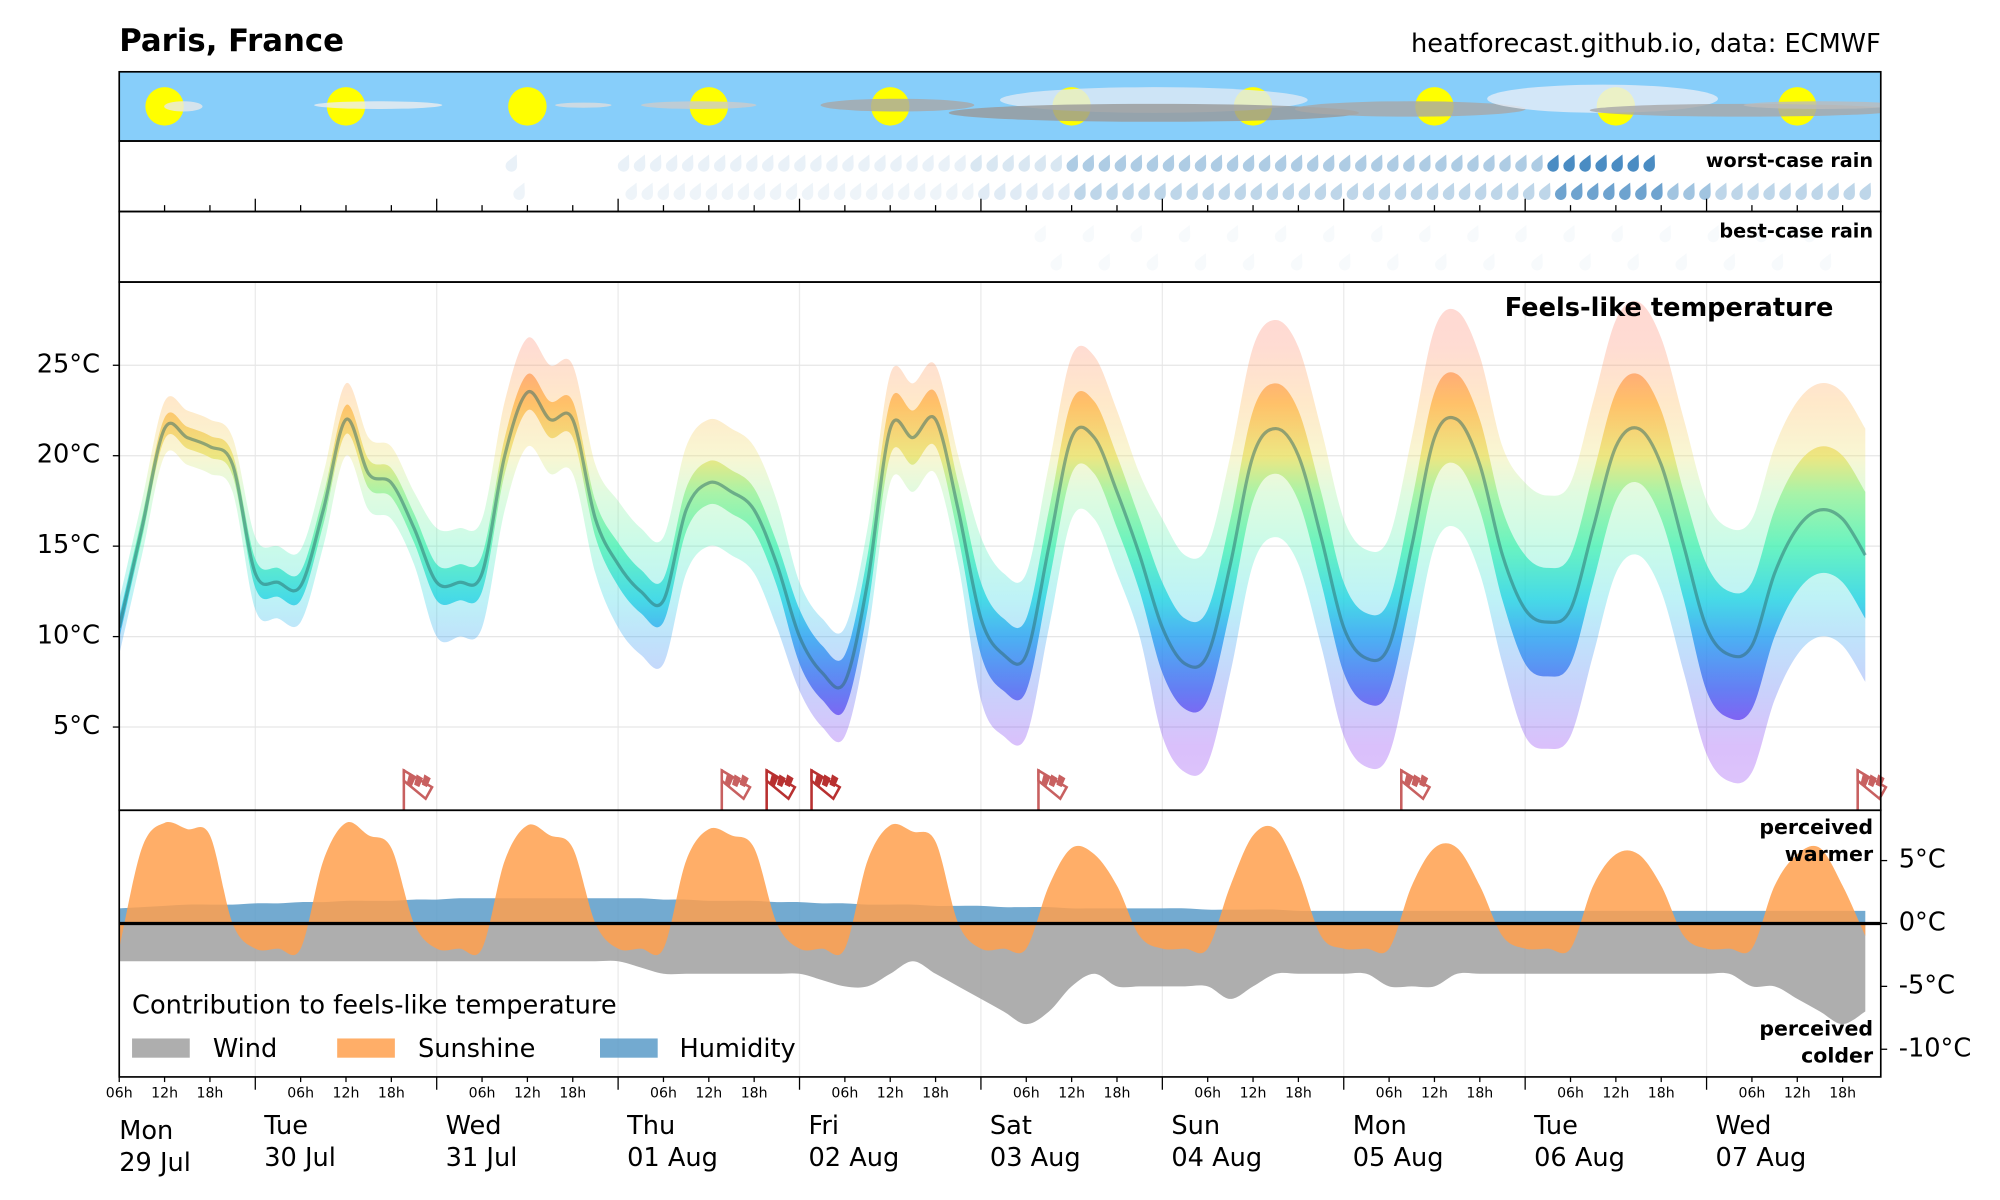 The width and height of the screenshot is (2000, 1200). What do you see at coordinates (1922, 860) in the screenshot?
I see `y-tick-label: 5°C` at bounding box center [1922, 860].